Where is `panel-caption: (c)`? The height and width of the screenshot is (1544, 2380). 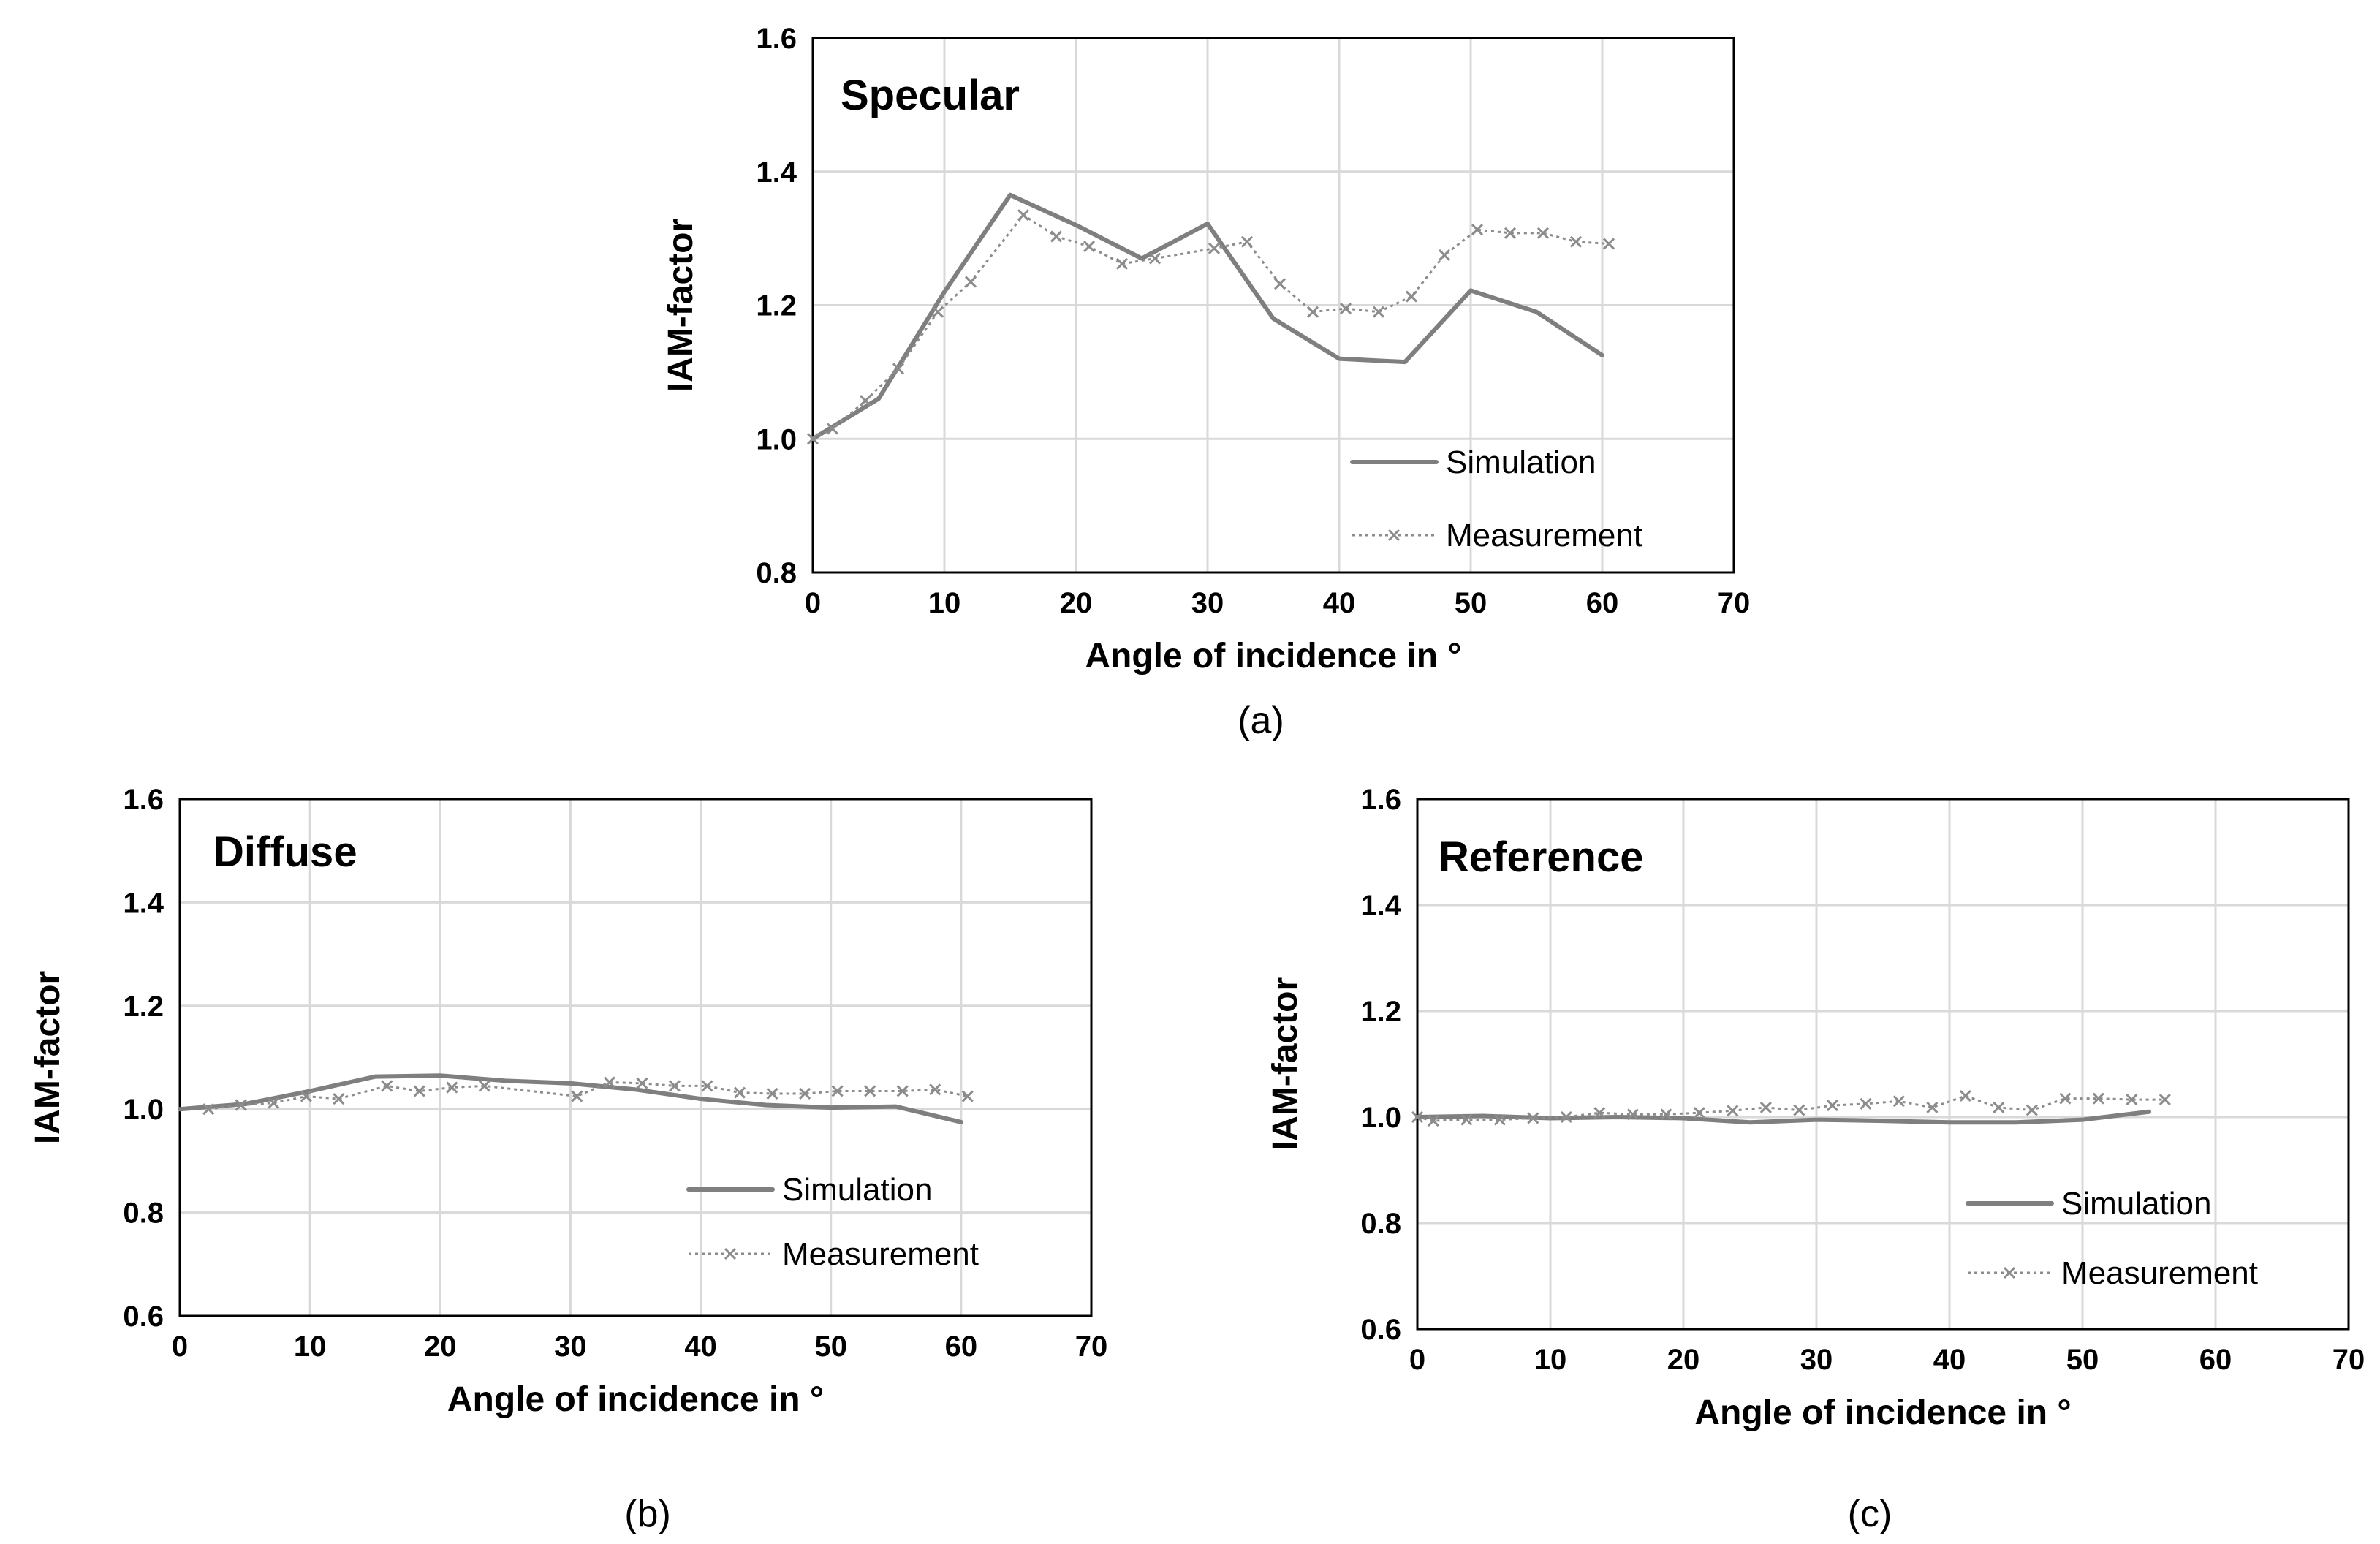
panel-caption: (c) is located at coordinates (1870, 1514).